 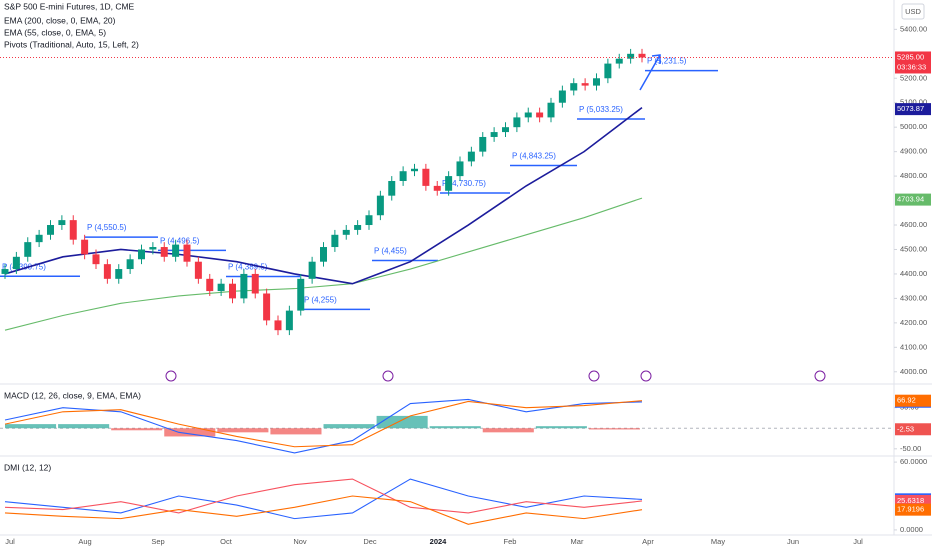 What do you see at coordinates (71, 44) in the screenshot?
I see `legend-entry: Pivots (Traditional, Auto, 15, Left, 2)` at bounding box center [71, 44].